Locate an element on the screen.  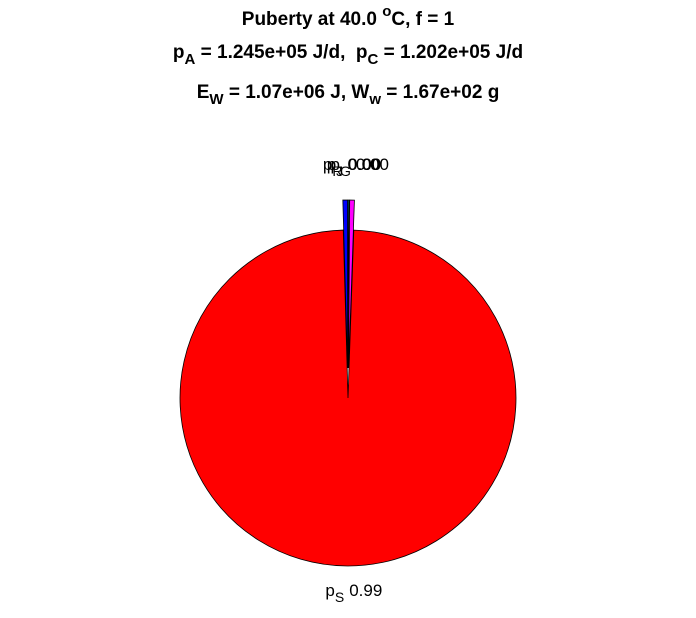
slice-label: pS 0.99 is located at coordinates (353, 593).